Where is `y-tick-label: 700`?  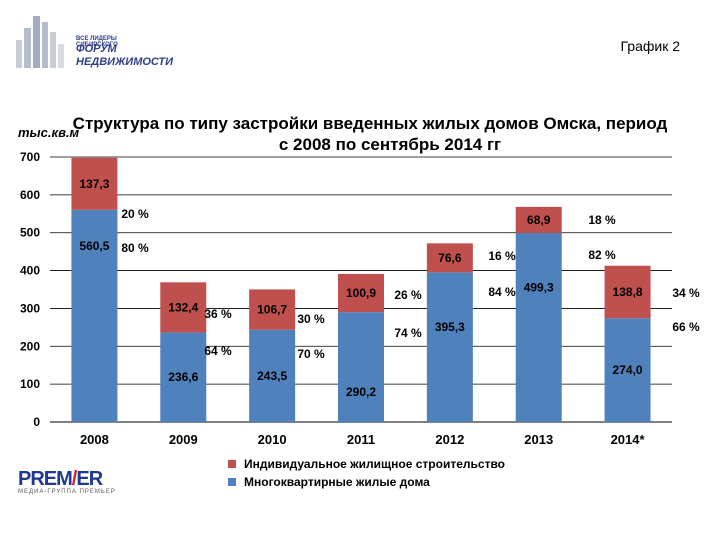 y-tick-label: 700 is located at coordinates (30, 157).